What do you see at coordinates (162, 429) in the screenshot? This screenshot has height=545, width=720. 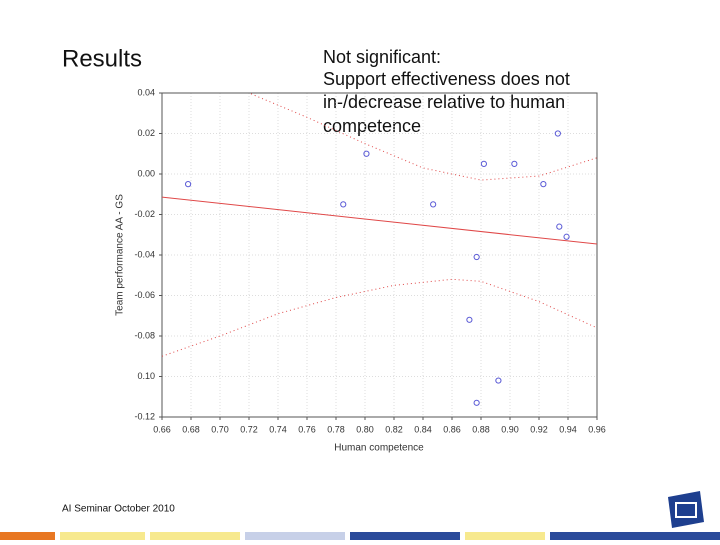 I see `x-tick-label: 0.66` at bounding box center [162, 429].